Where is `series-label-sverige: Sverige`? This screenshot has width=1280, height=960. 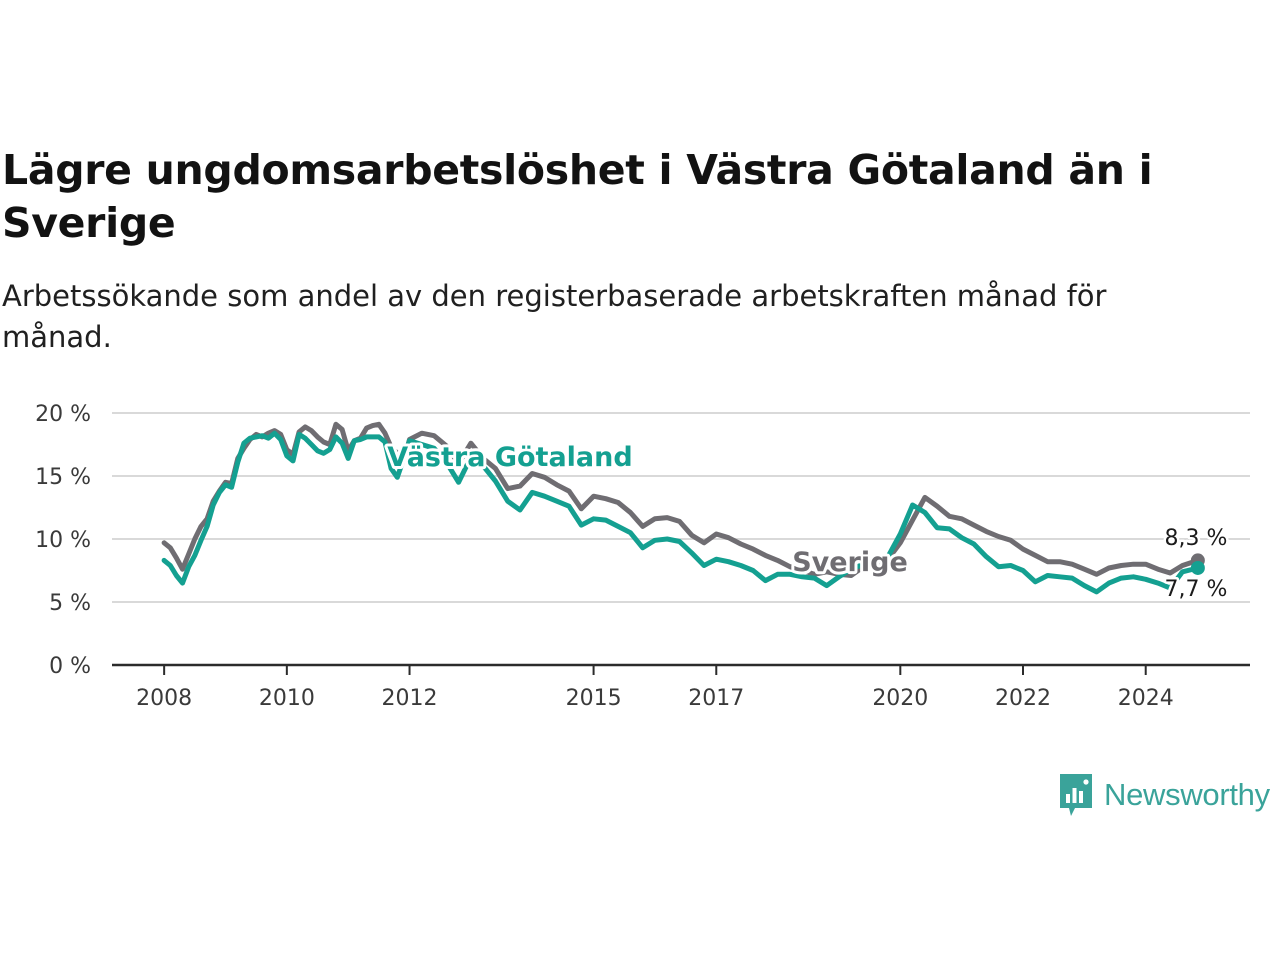
series-label-sverige: Sverige is located at coordinates (850, 562).